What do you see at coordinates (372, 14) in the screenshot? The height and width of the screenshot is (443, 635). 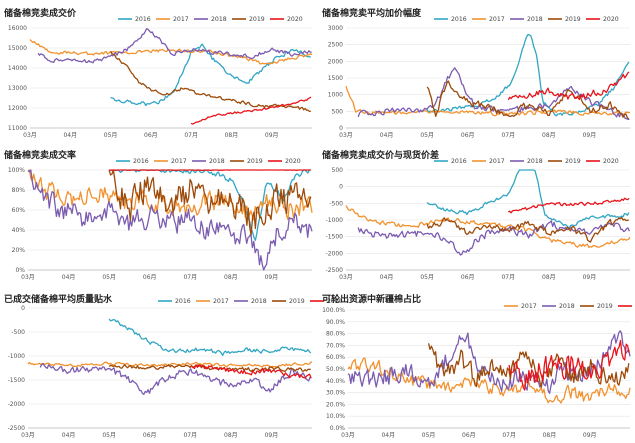 I see `chart-title: 储备棉竞卖平均加价幅度` at bounding box center [372, 14].